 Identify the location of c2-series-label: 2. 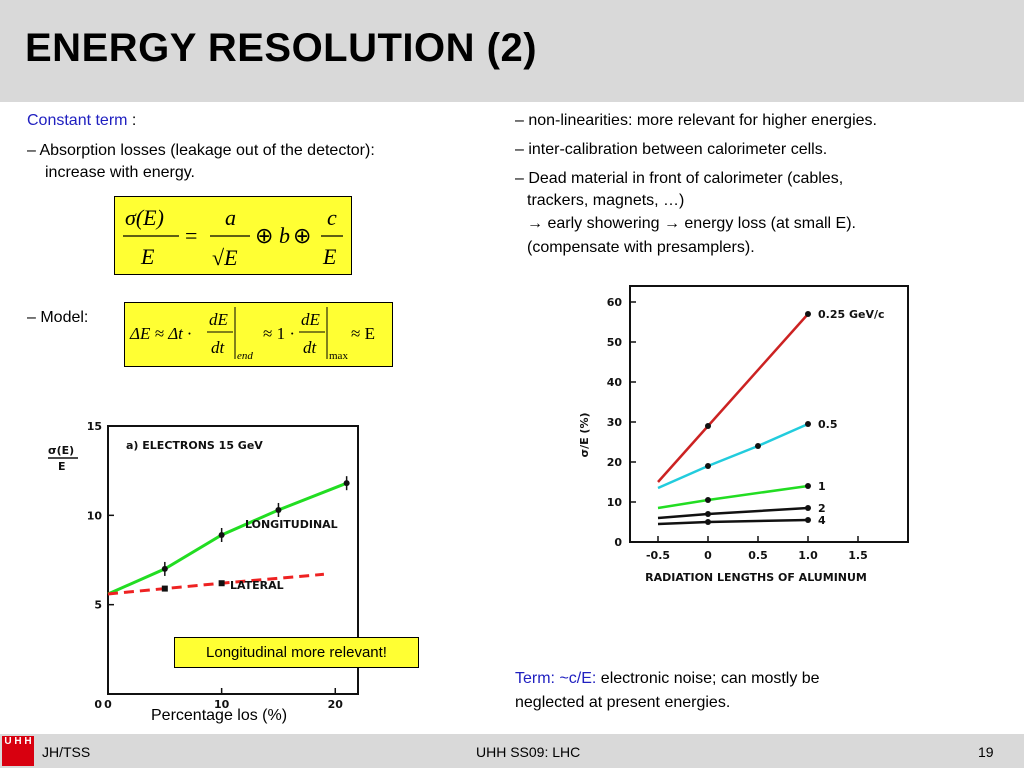
(822, 508).